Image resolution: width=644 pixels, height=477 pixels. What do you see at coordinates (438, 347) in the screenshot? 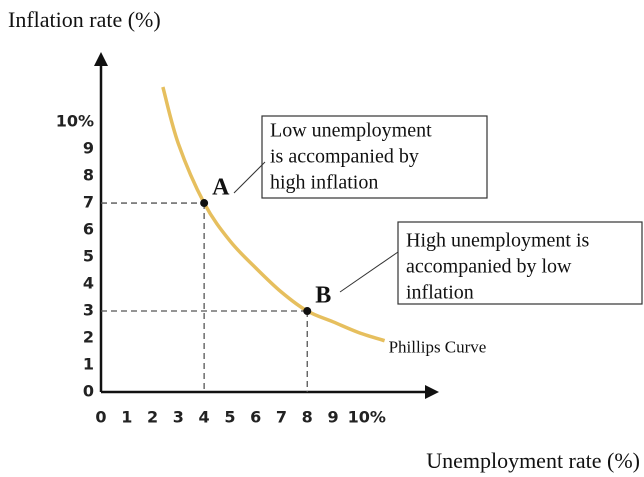
I see `legend-label: Phillips Curve` at bounding box center [438, 347].